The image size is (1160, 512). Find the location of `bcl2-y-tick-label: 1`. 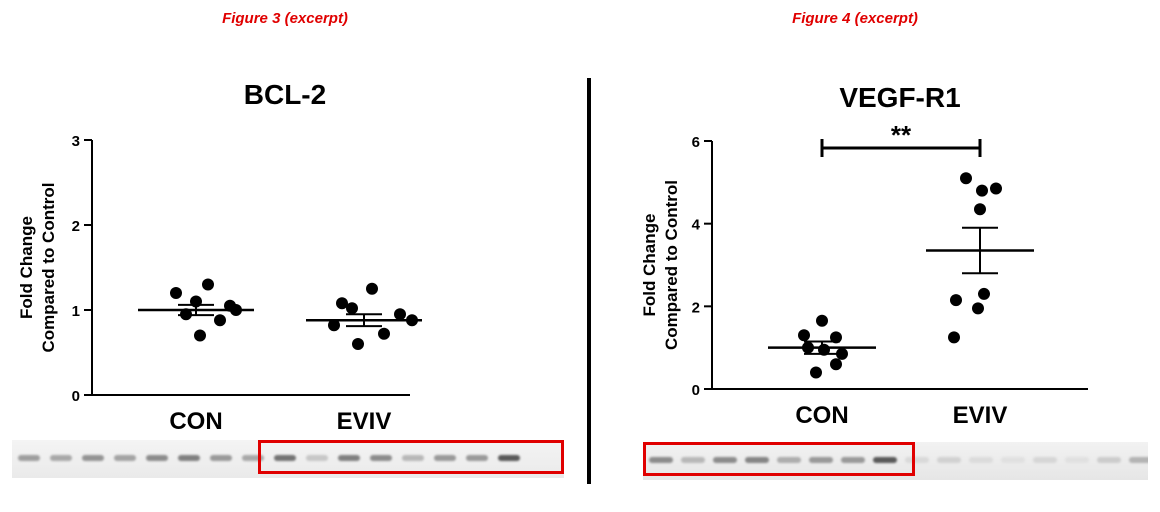

bcl2-y-tick-label: 1 is located at coordinates (76, 311).